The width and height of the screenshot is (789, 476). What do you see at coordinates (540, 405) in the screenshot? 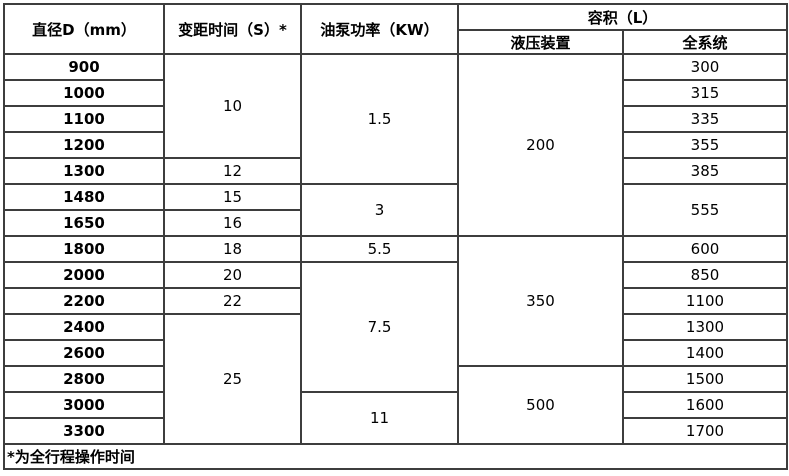
I see `cell-hydraulic: 500` at bounding box center [540, 405].